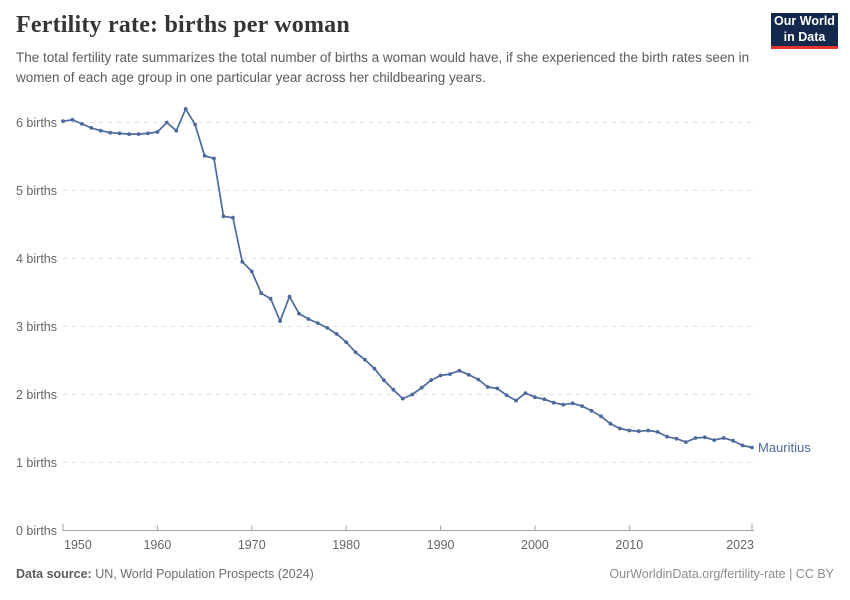 Image resolution: width=850 pixels, height=600 pixels. Describe the element at coordinates (525, 393) in the screenshot. I see `data-point-1999` at that location.